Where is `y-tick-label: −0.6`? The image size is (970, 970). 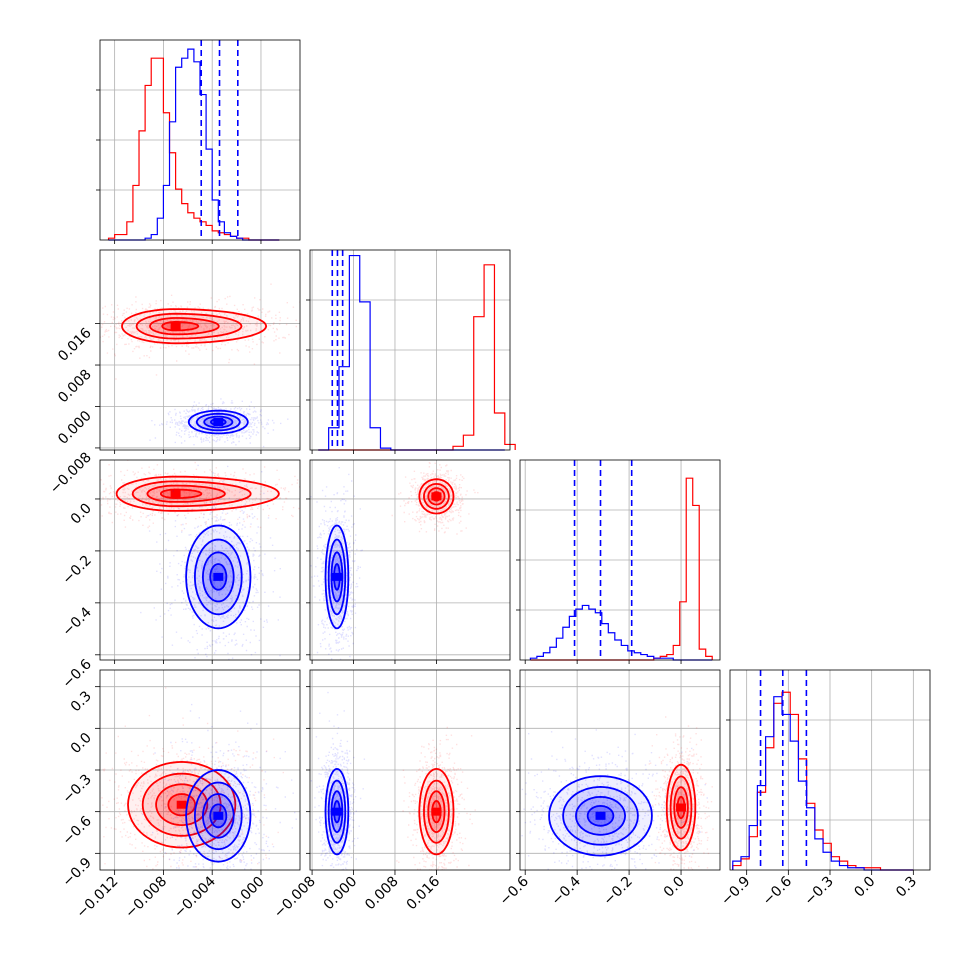
y-tick-label: −0.6 is located at coordinates (76, 830).